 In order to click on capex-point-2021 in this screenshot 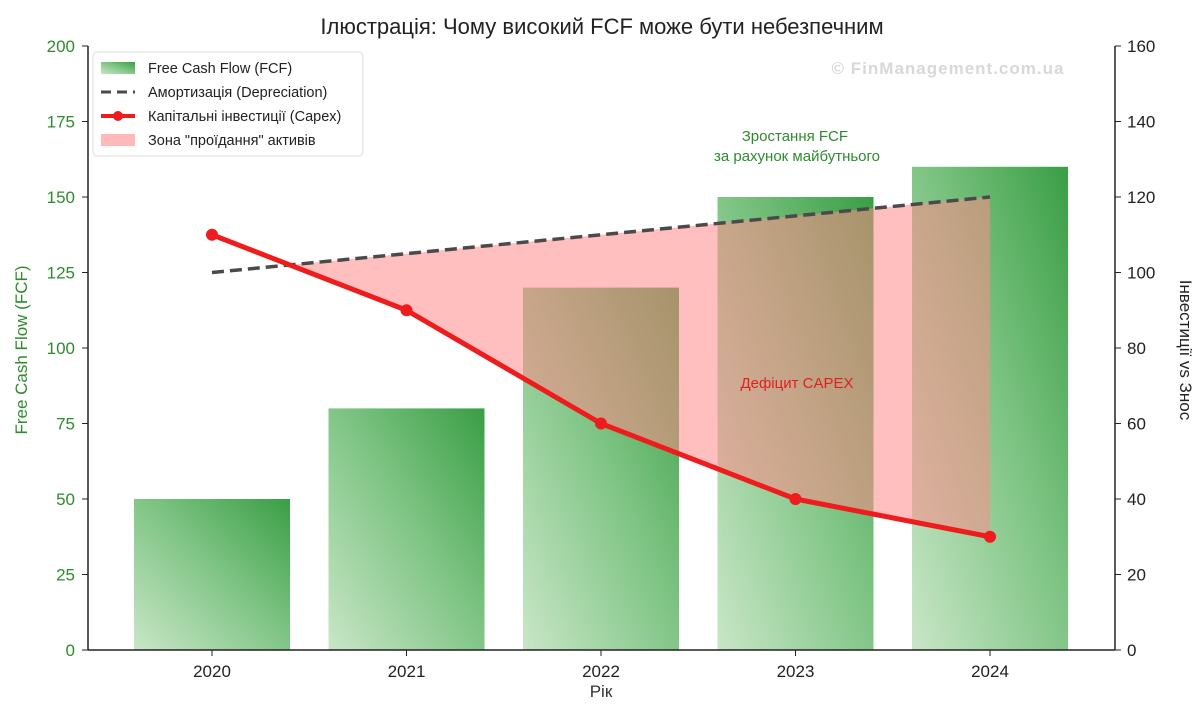, I will do `click(406, 310)`.